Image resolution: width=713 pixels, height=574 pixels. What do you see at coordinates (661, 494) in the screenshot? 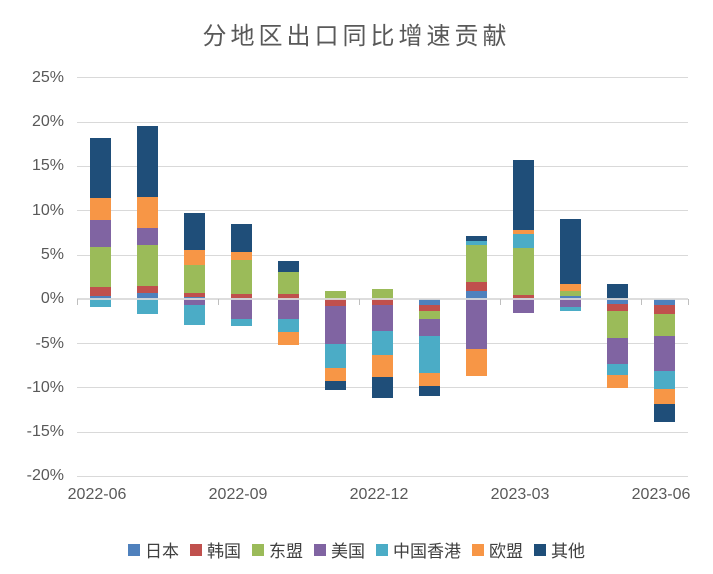
I see `x-axis-tick-label: 2023-06` at bounding box center [661, 494].